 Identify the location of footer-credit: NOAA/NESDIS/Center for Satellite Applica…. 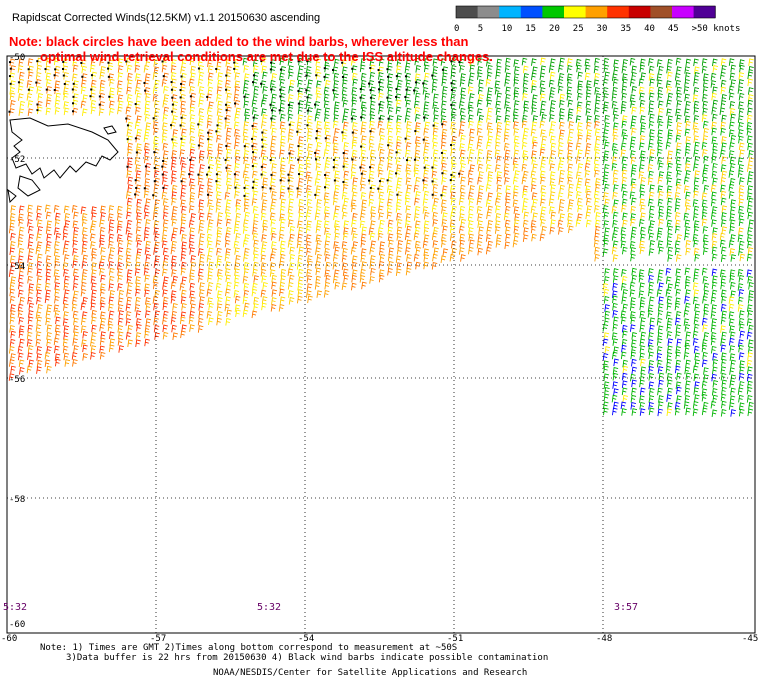
(370, 673).